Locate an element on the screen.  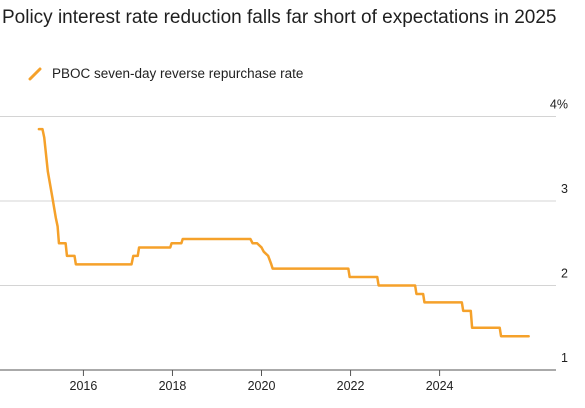
legend-label: PBOC seven-day reverse repurchase rate is located at coordinates (178, 73).